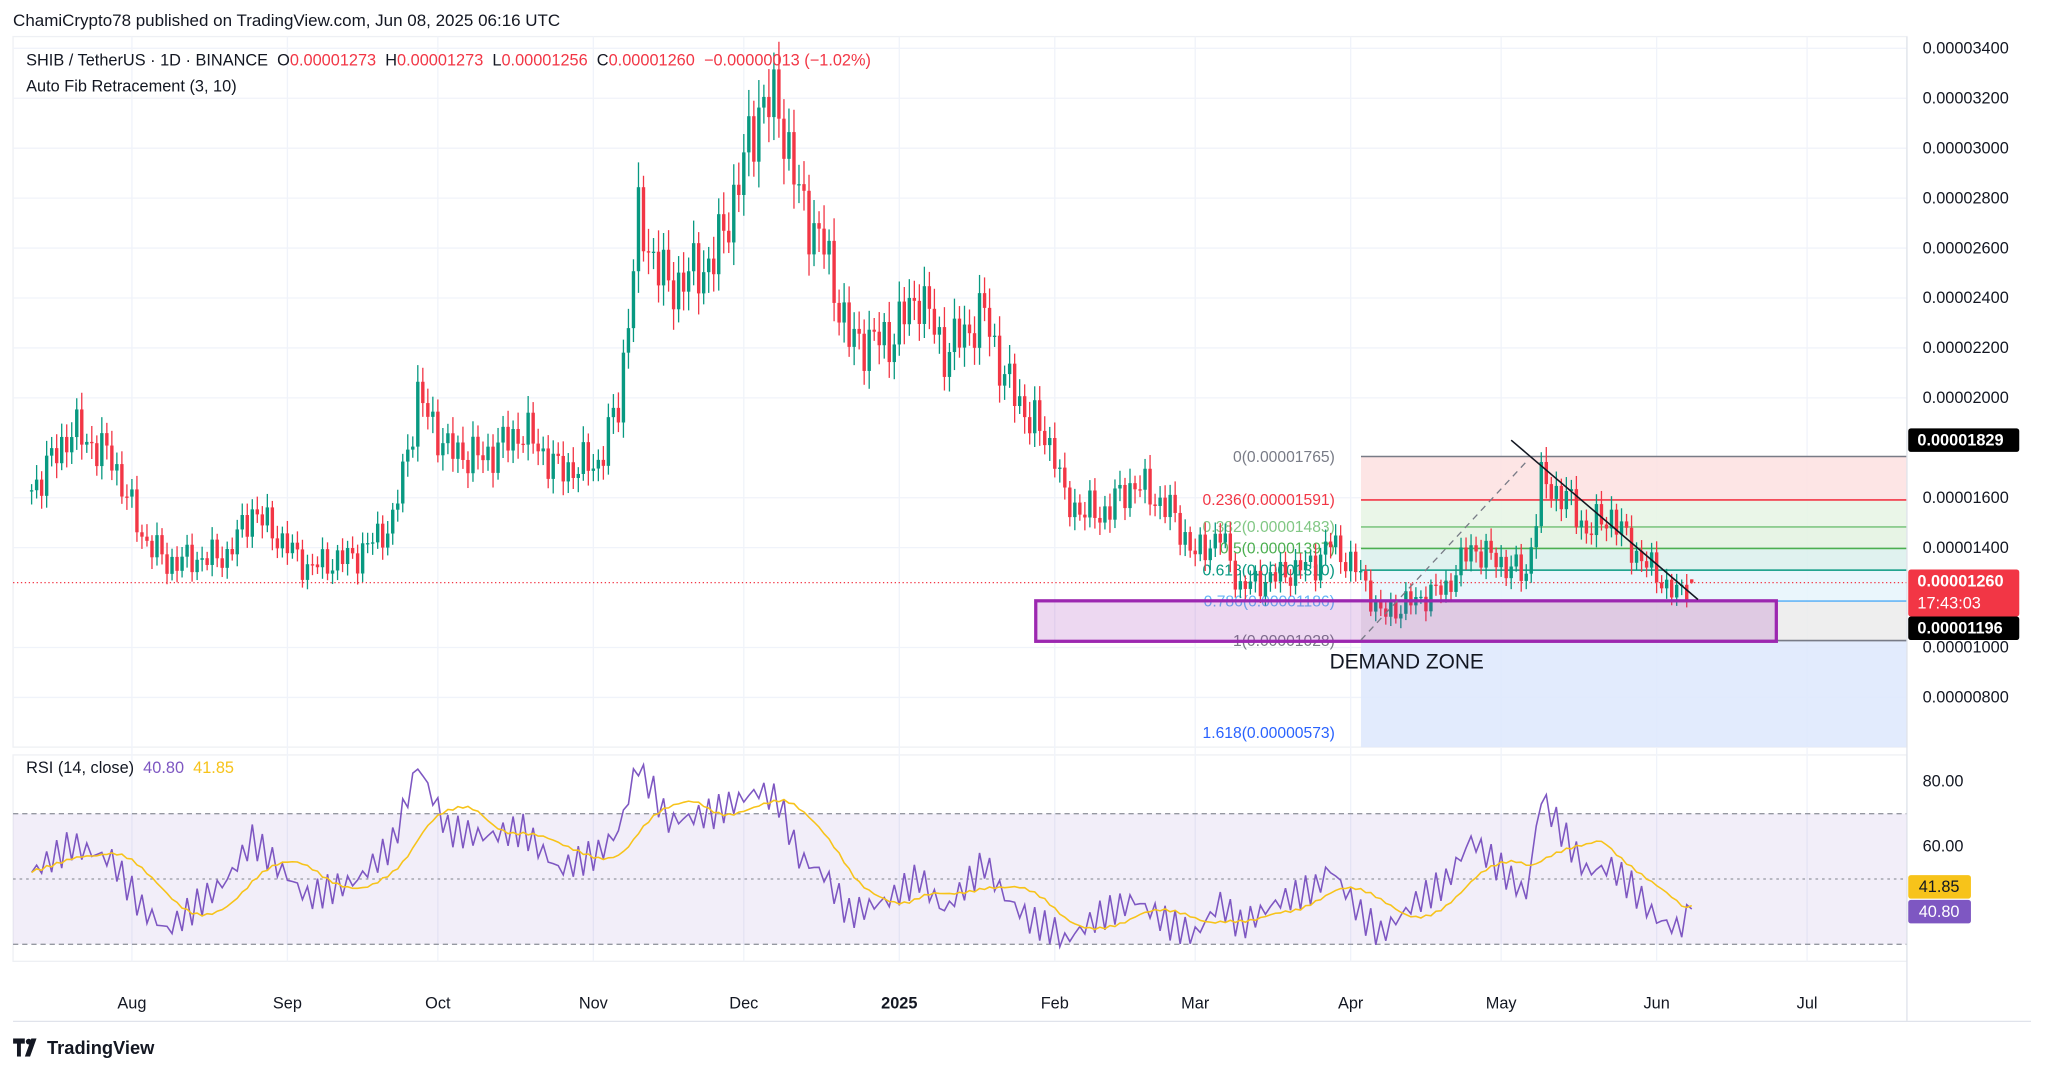  What do you see at coordinates (130, 768) in the screenshot?
I see `rsi-legend: RSI (14, close) 40.80 41.85` at bounding box center [130, 768].